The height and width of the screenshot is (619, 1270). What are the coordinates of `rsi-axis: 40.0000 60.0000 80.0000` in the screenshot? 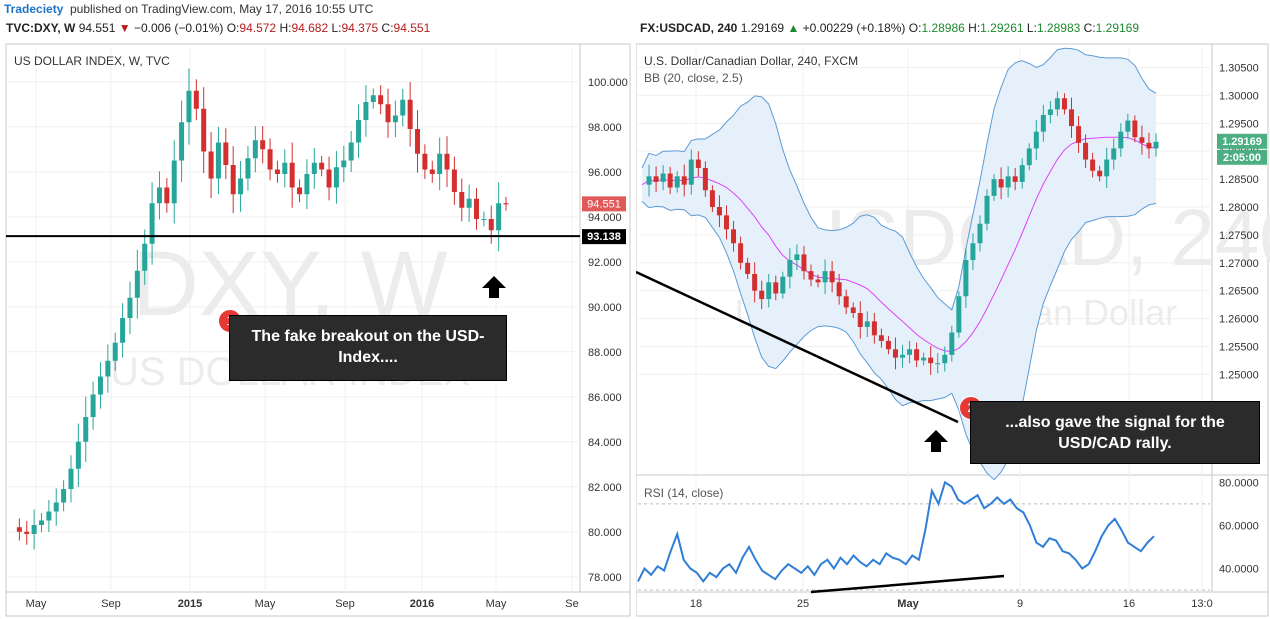 It's located at (1239, 526).